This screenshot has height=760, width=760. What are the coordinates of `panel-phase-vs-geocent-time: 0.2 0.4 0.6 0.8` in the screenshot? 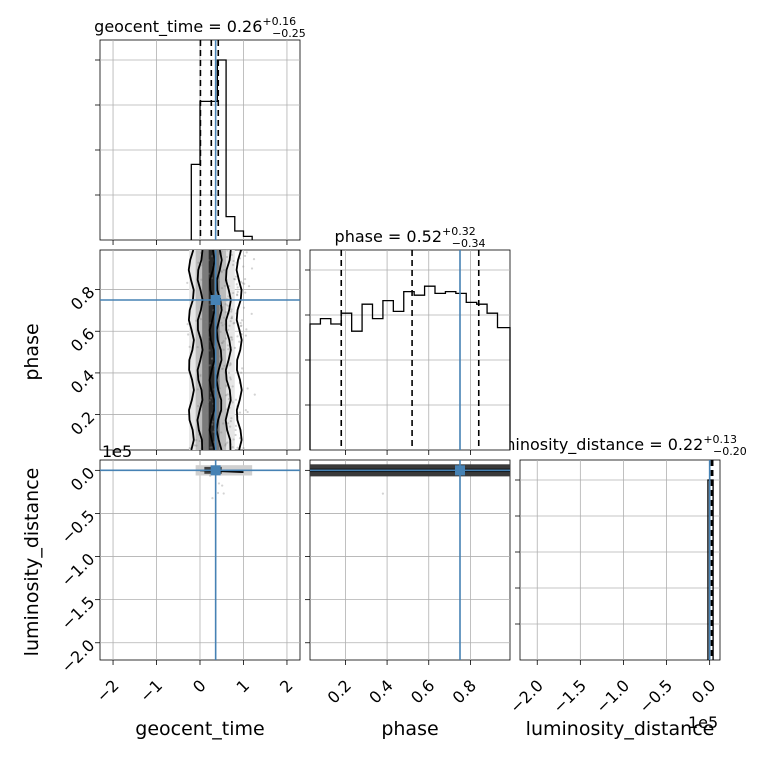 It's located at (184, 352).